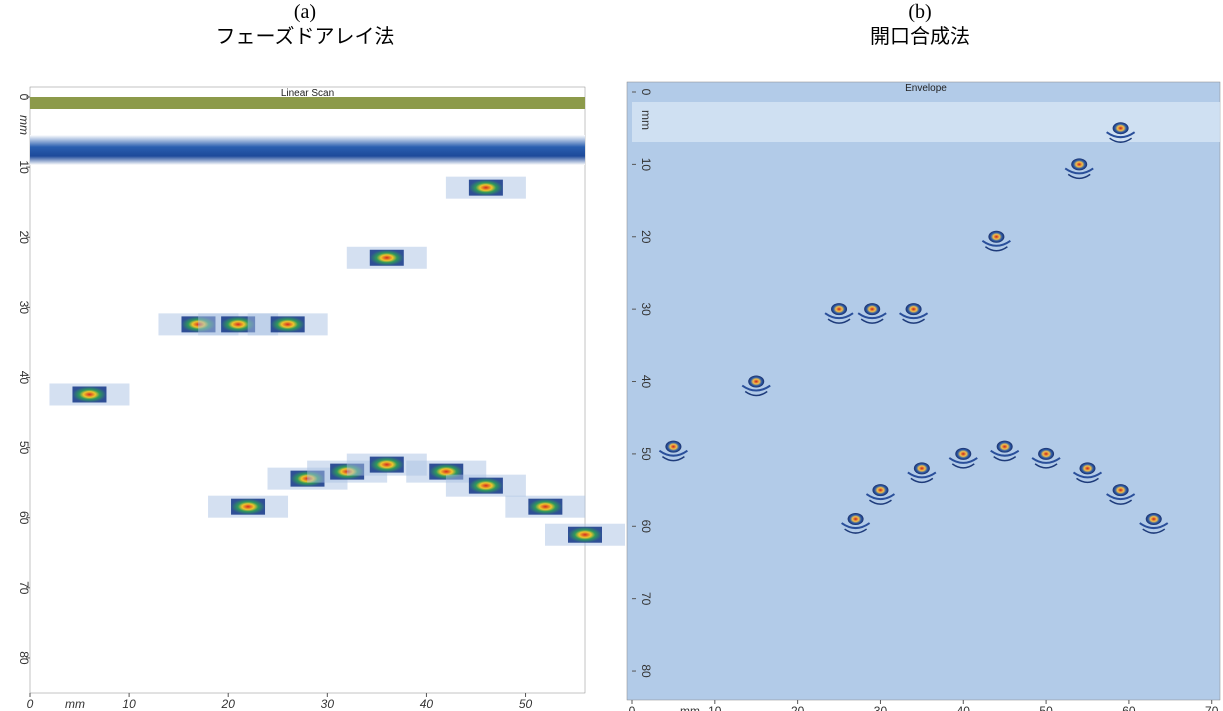 The width and height of the screenshot is (1223, 711). Describe the element at coordinates (307, 93) in the screenshot. I see `plot-title: Linear Scan` at that location.